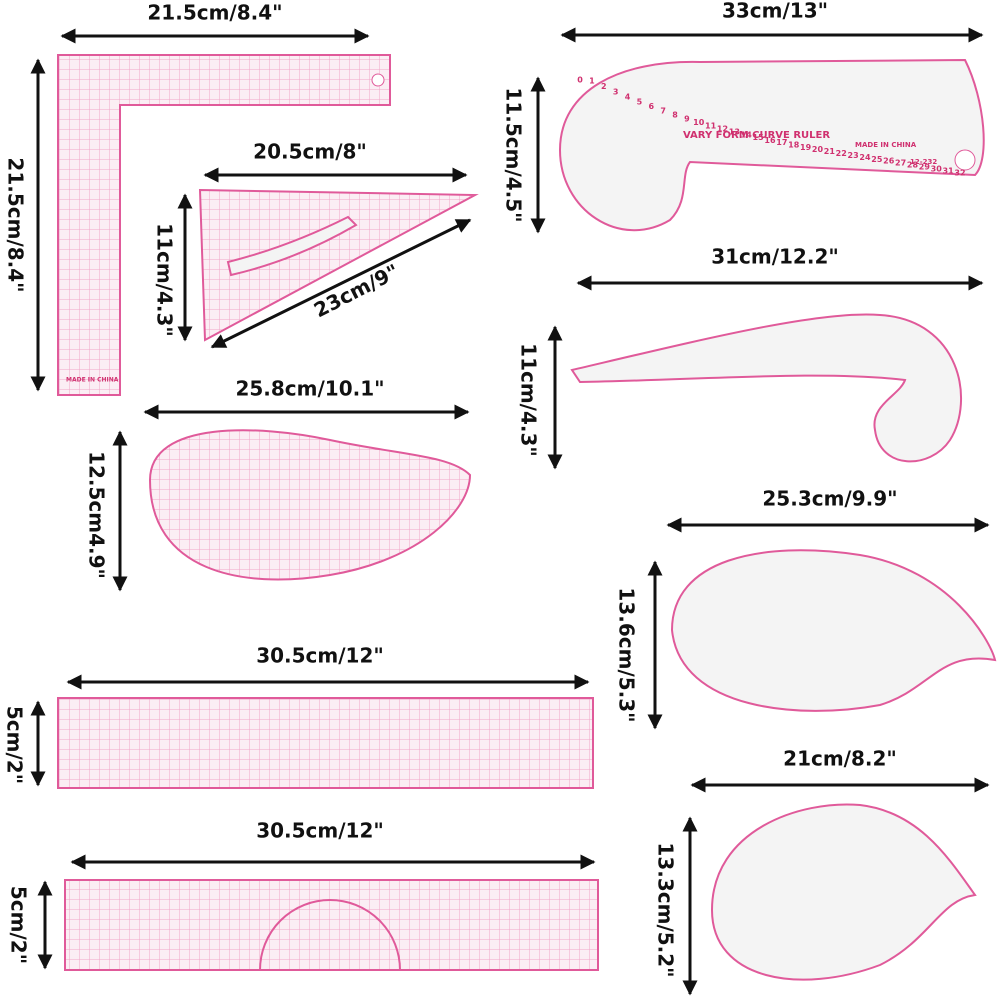 This screenshot has width=999, height=1000. What do you see at coordinates (822, 871) in the screenshot?
I see `drop-curve: 21cm/8.2" 13.3cm/5.2"` at bounding box center [822, 871].